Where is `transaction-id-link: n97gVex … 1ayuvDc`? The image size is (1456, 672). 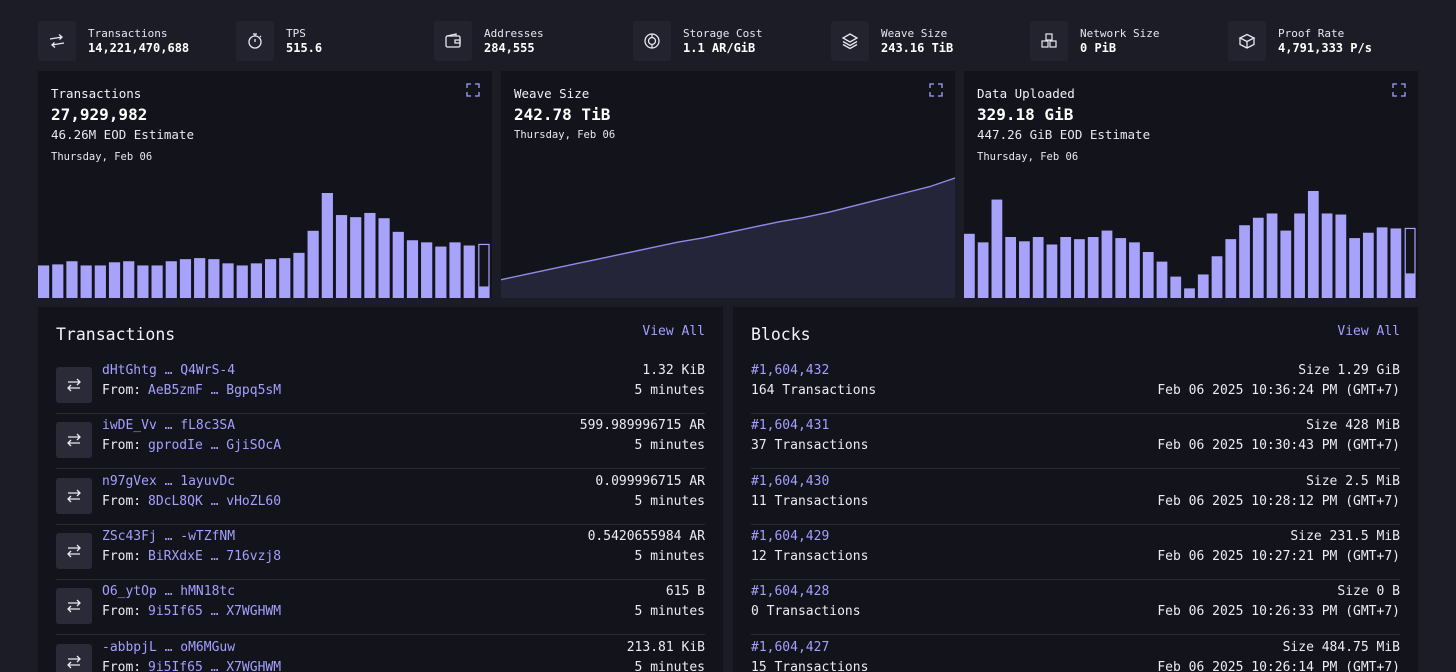 transaction-id-link: n97gVex … 1ayuvDc is located at coordinates (169, 481).